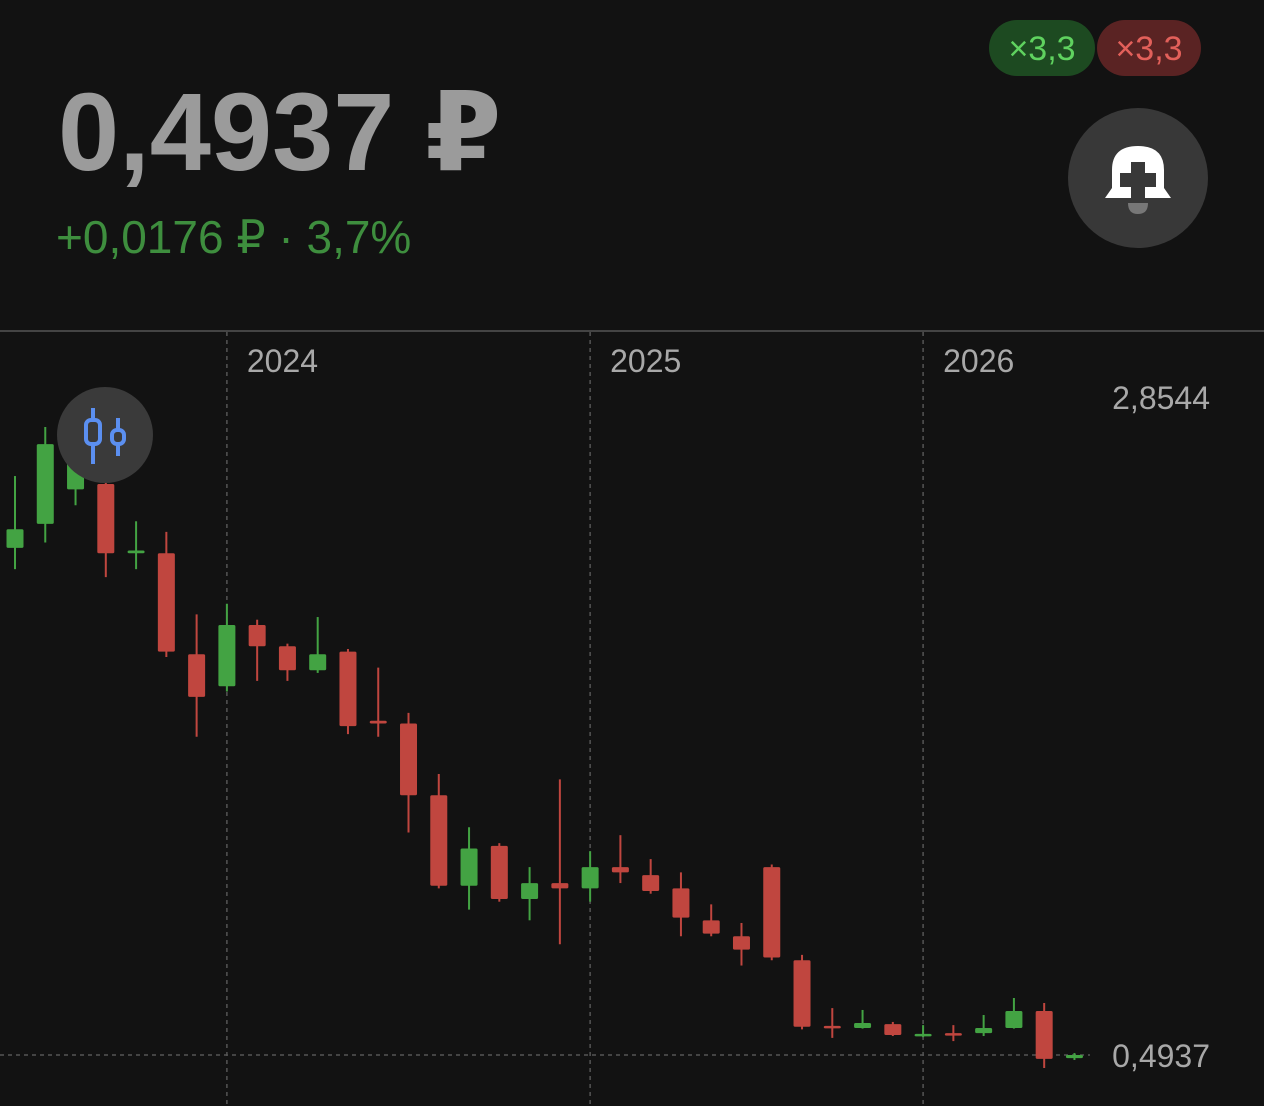 This screenshot has width=1264, height=1106. Describe the element at coordinates (1161, 398) in the screenshot. I see `y-tick-label: 2,8544` at that location.